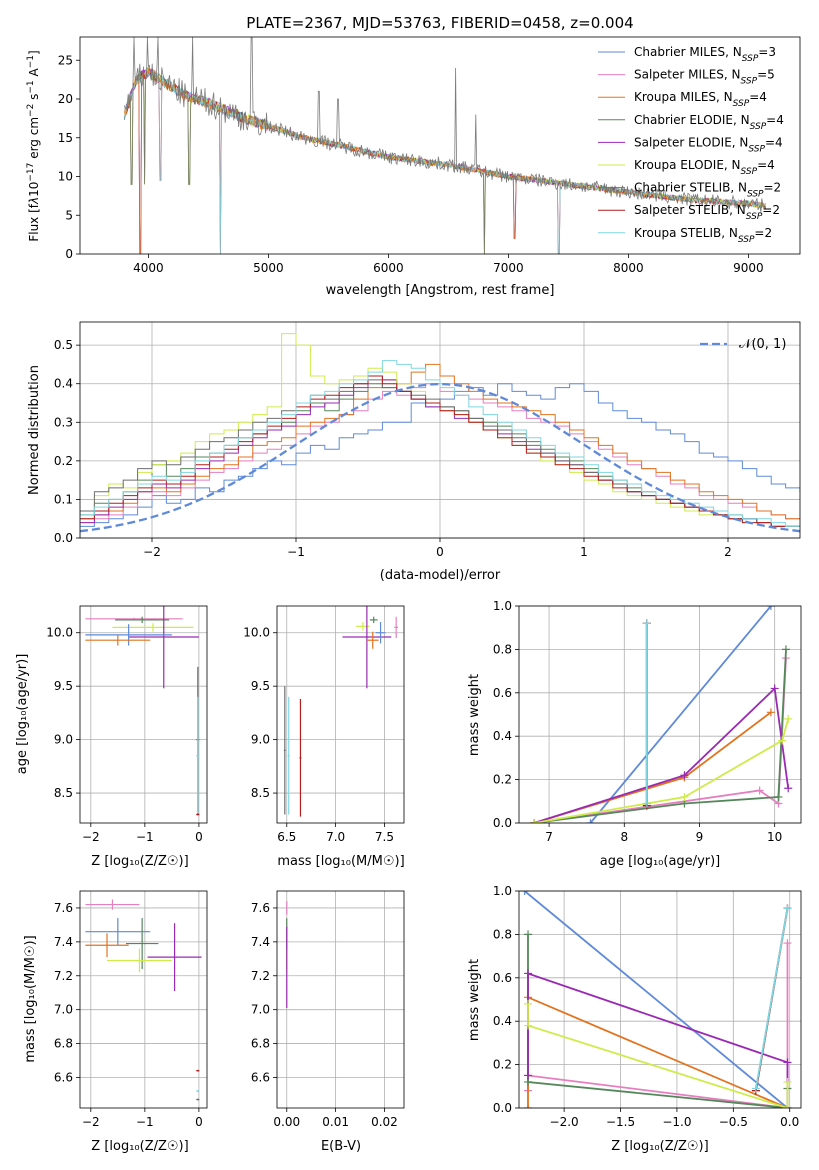  Describe the element at coordinates (384, 837) in the screenshot. I see `x-tick-label: 7.5` at that location.